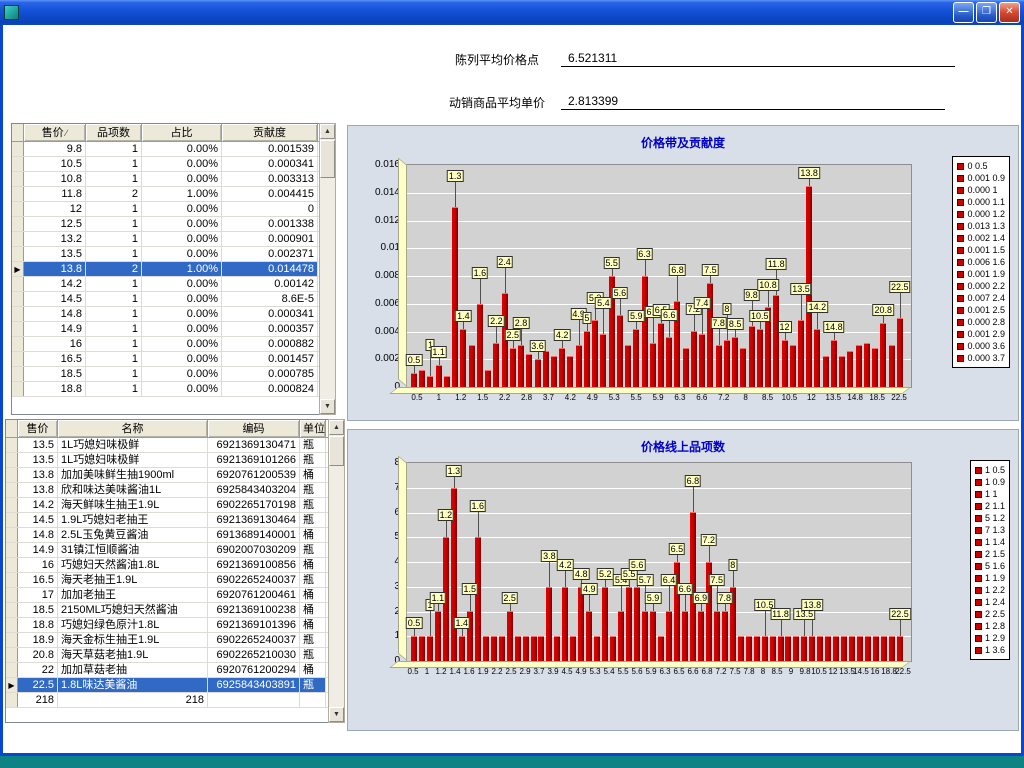 Image resolution: width=1024 pixels, height=768 pixels. What do you see at coordinates (721, 671) in the screenshot?
I see `x-axis-label: 7.2` at bounding box center [721, 671].